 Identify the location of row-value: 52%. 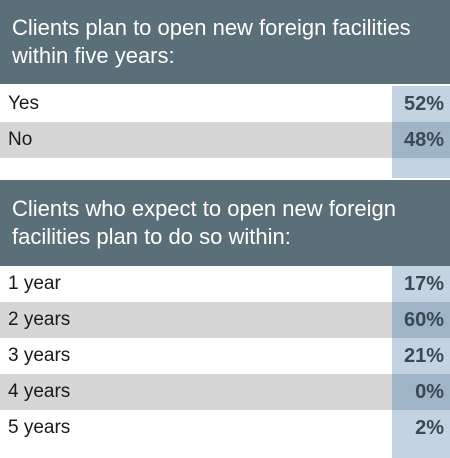
(421, 104).